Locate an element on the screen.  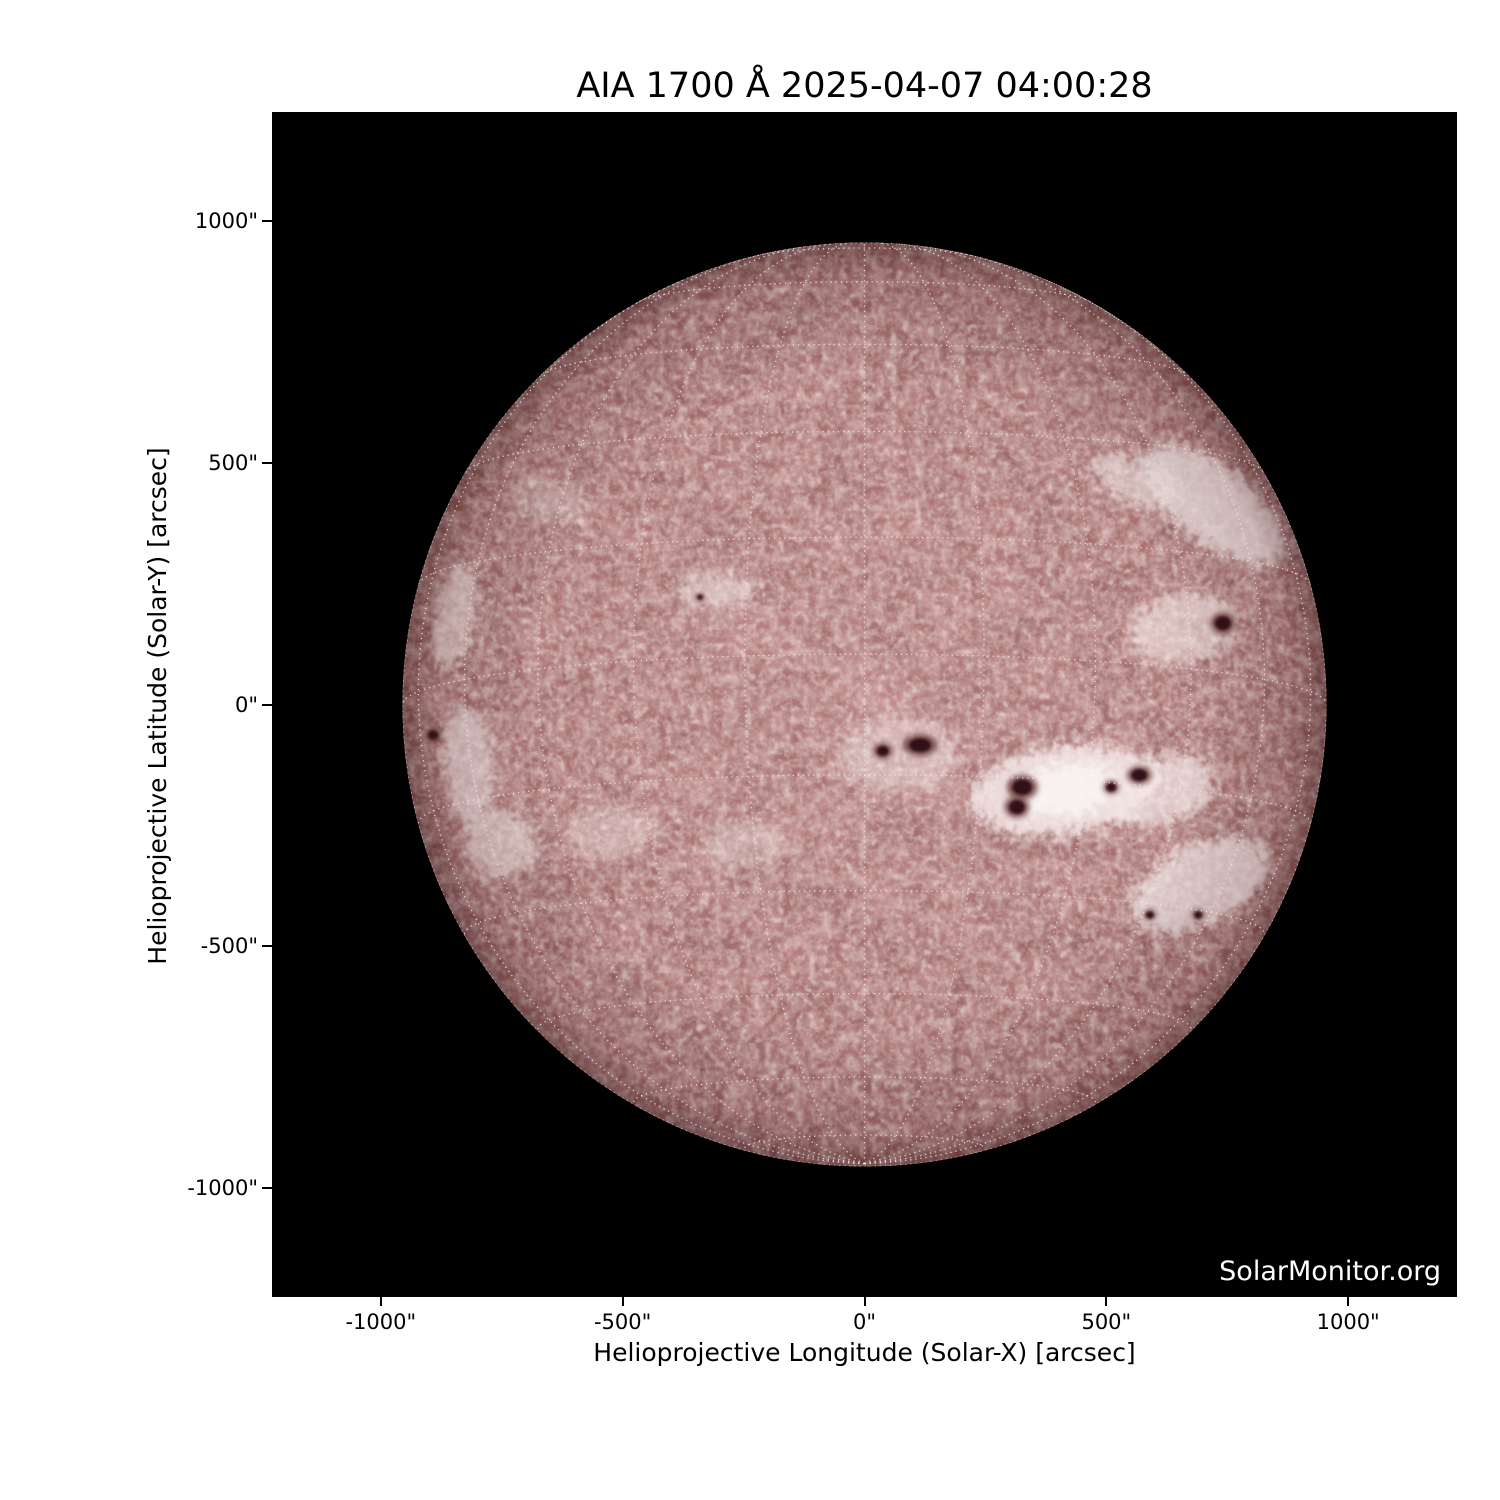
x-tick-label: -500" is located at coordinates (622, 1322).